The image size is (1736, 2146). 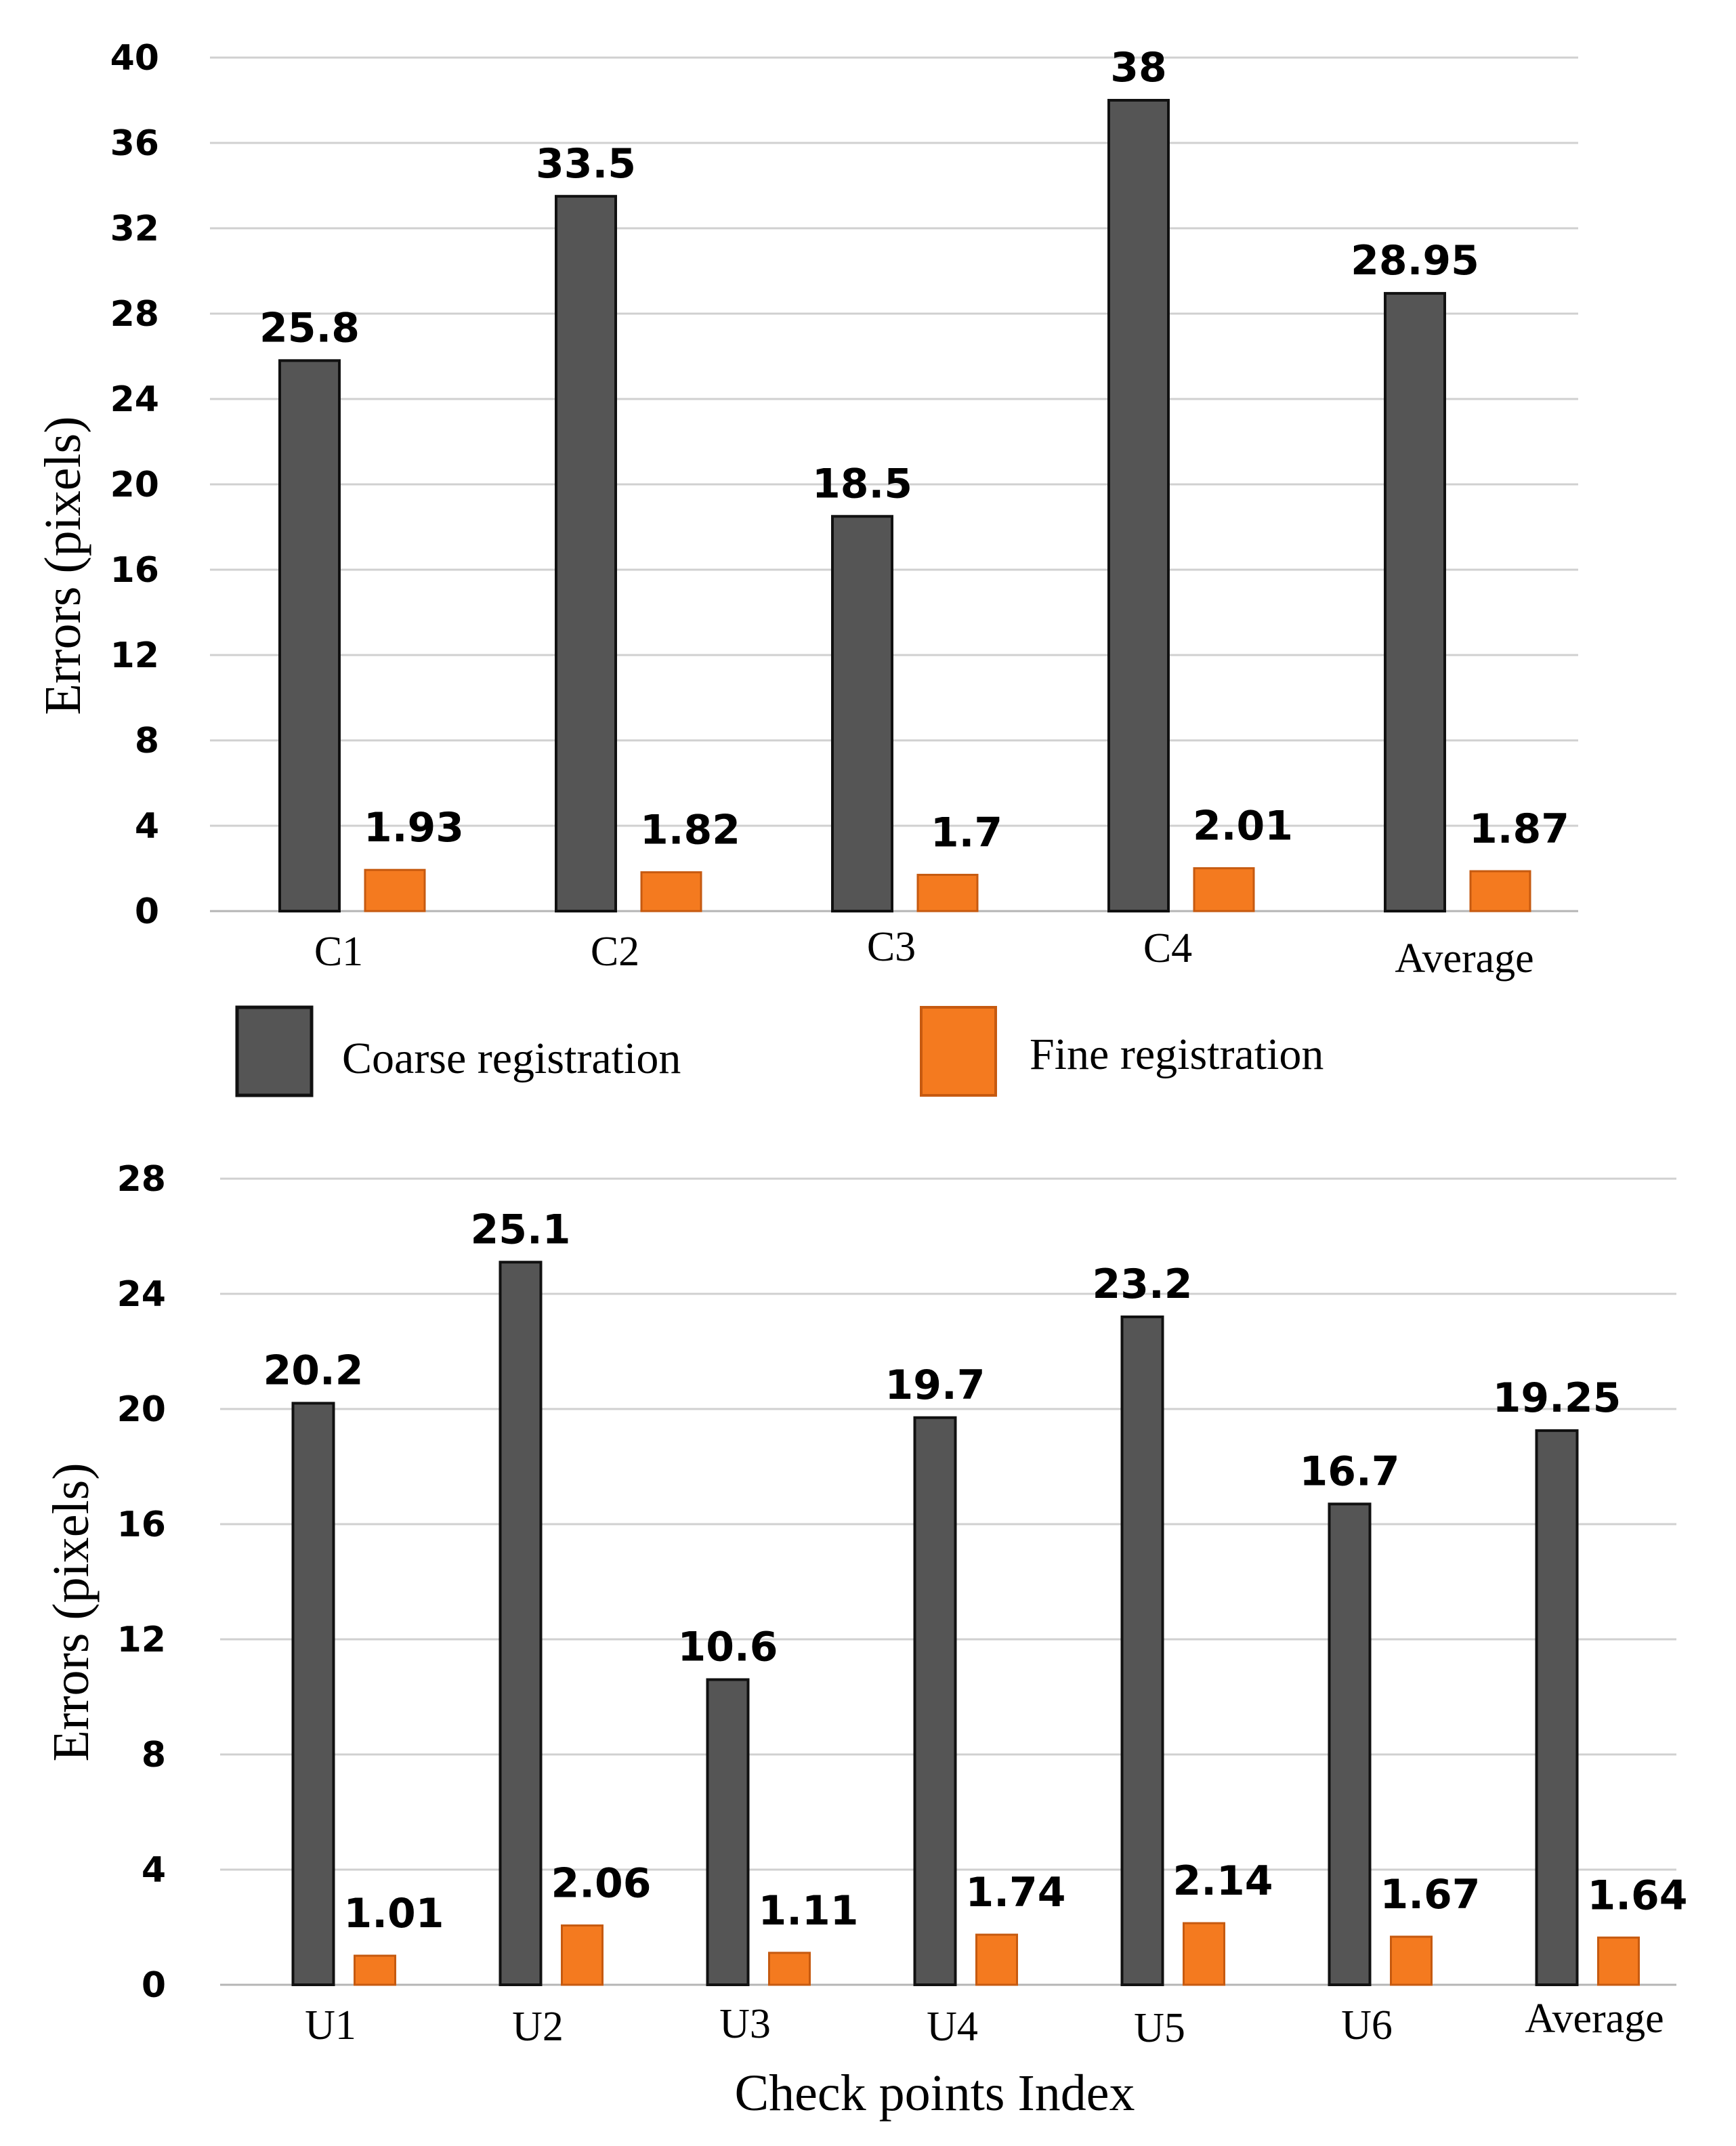 I want to click on bar-fine-u5, so click(x=1204, y=1954).